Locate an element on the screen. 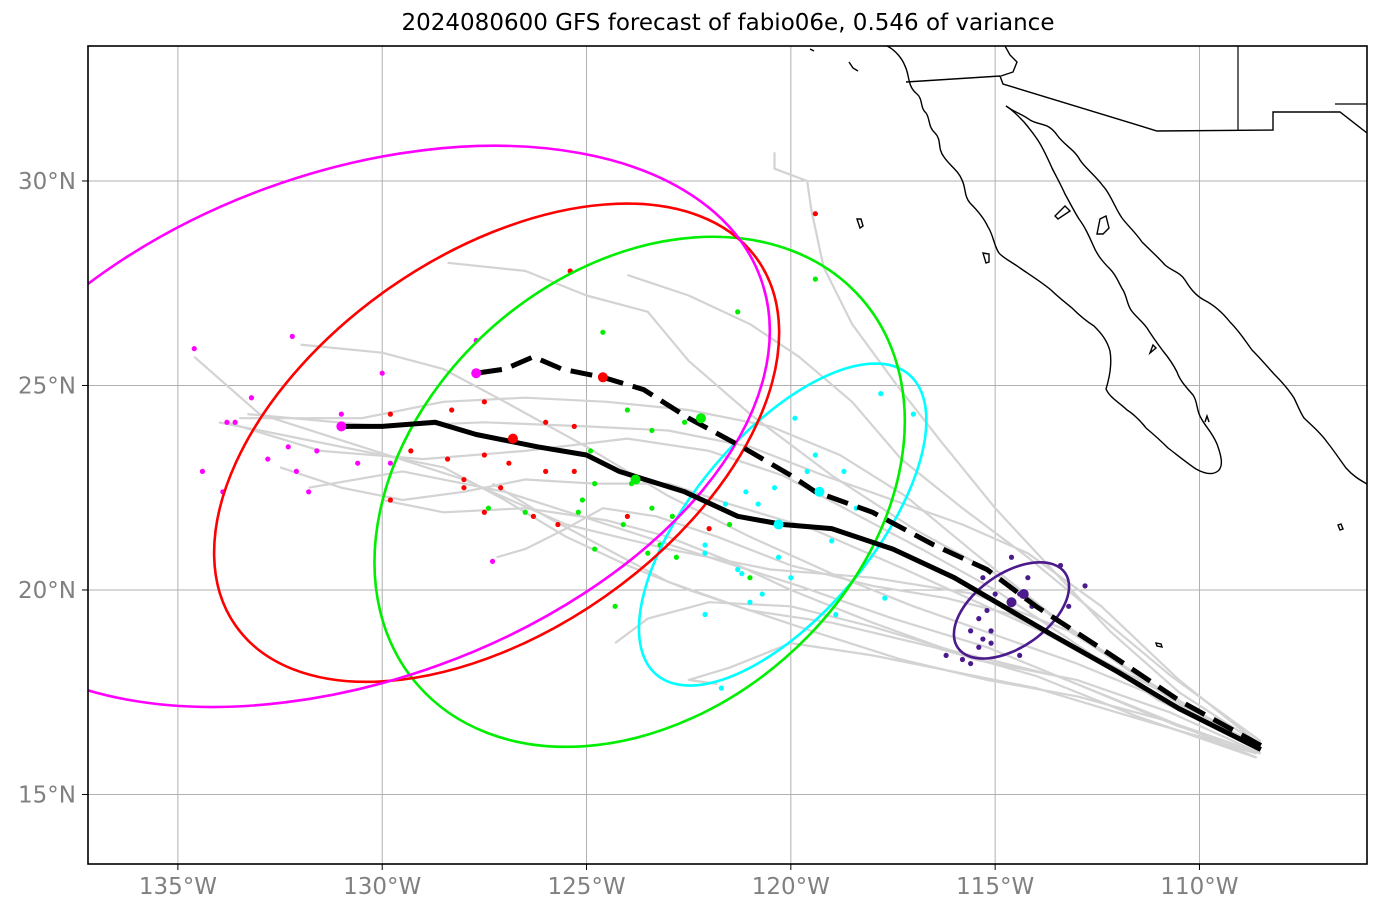 The height and width of the screenshot is (913, 1382). y-tick-label: 25°N is located at coordinates (47, 386).